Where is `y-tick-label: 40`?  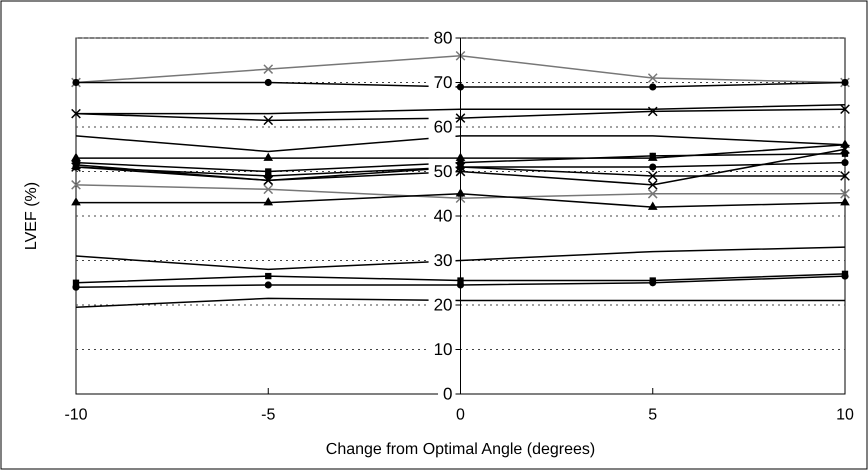 y-tick-label: 40 is located at coordinates (443, 216).